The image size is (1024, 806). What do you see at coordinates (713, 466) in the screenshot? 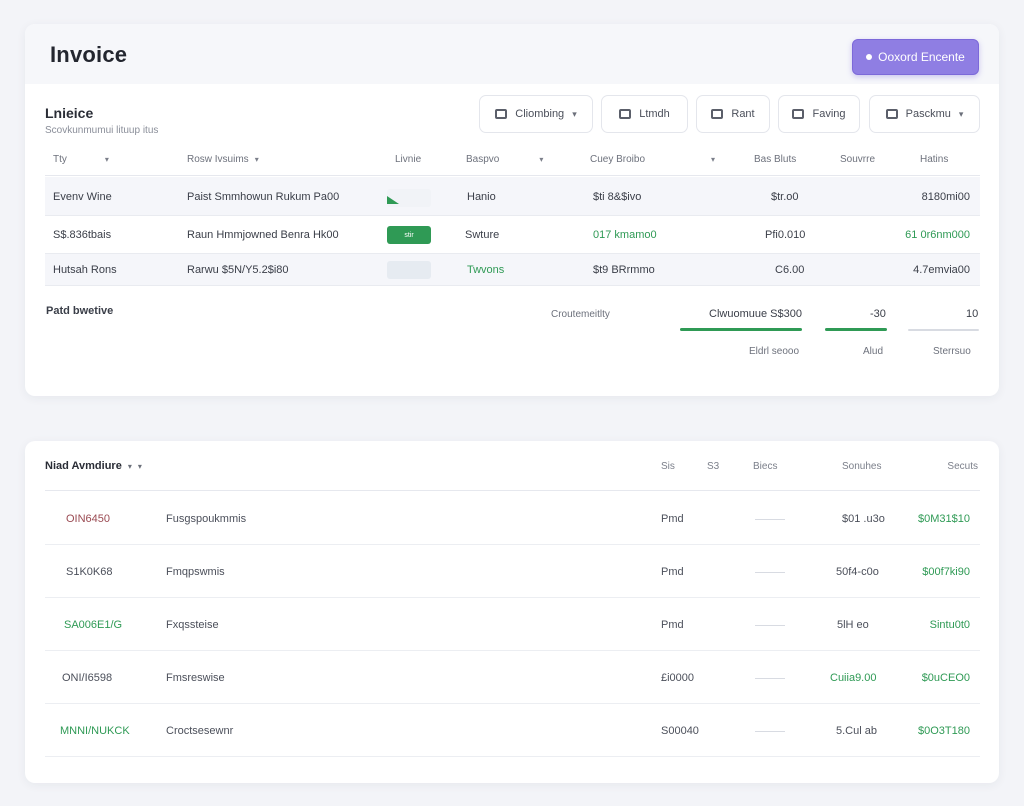
I see `column-header: S3` at bounding box center [713, 466].